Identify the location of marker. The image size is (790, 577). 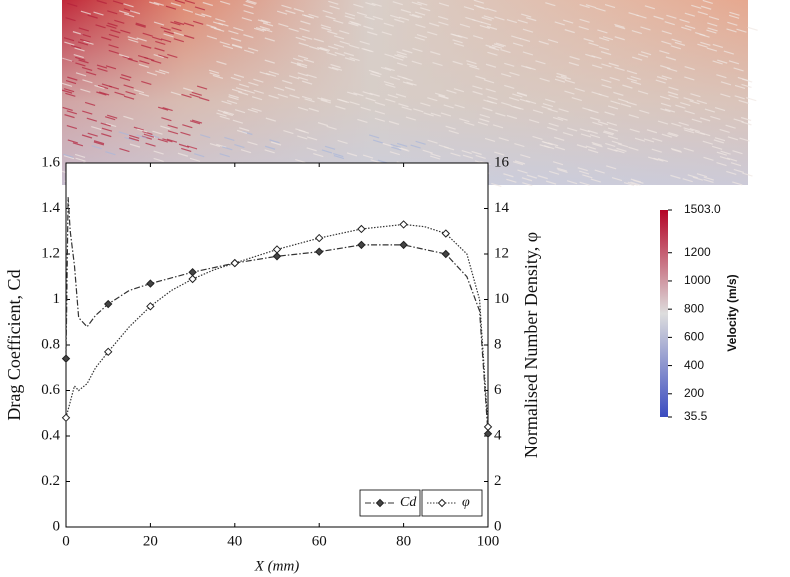
(150, 283).